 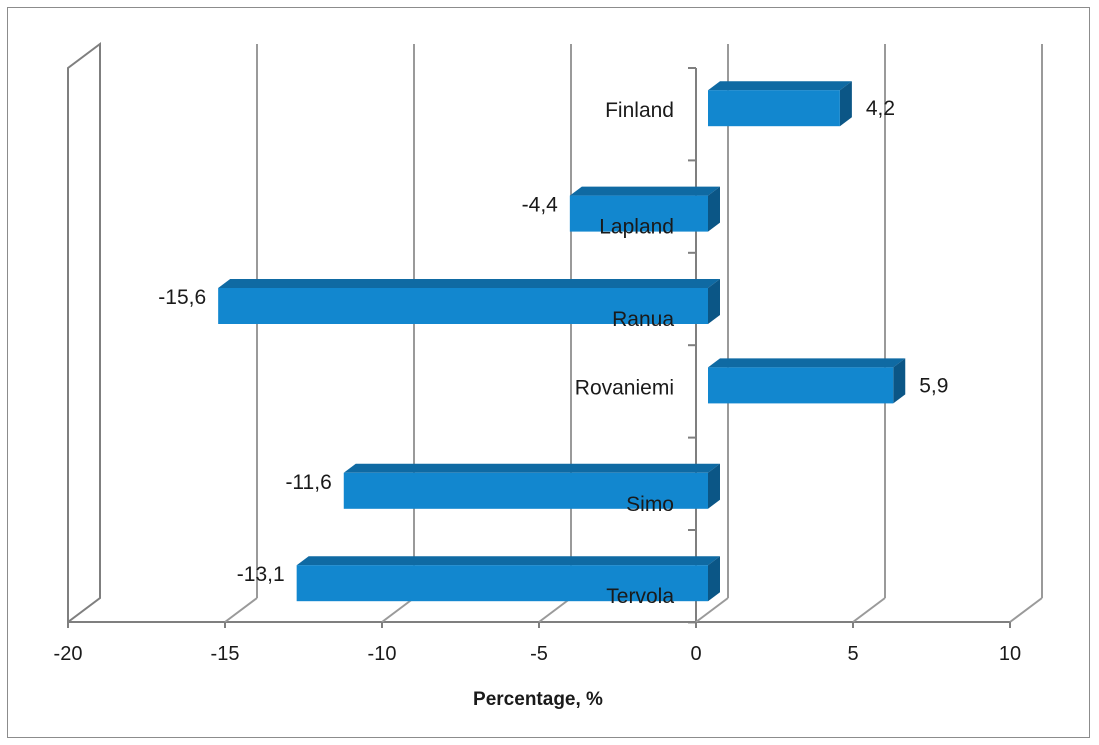 What do you see at coordinates (538, 699) in the screenshot?
I see `x-axis-title: Percentage, %` at bounding box center [538, 699].